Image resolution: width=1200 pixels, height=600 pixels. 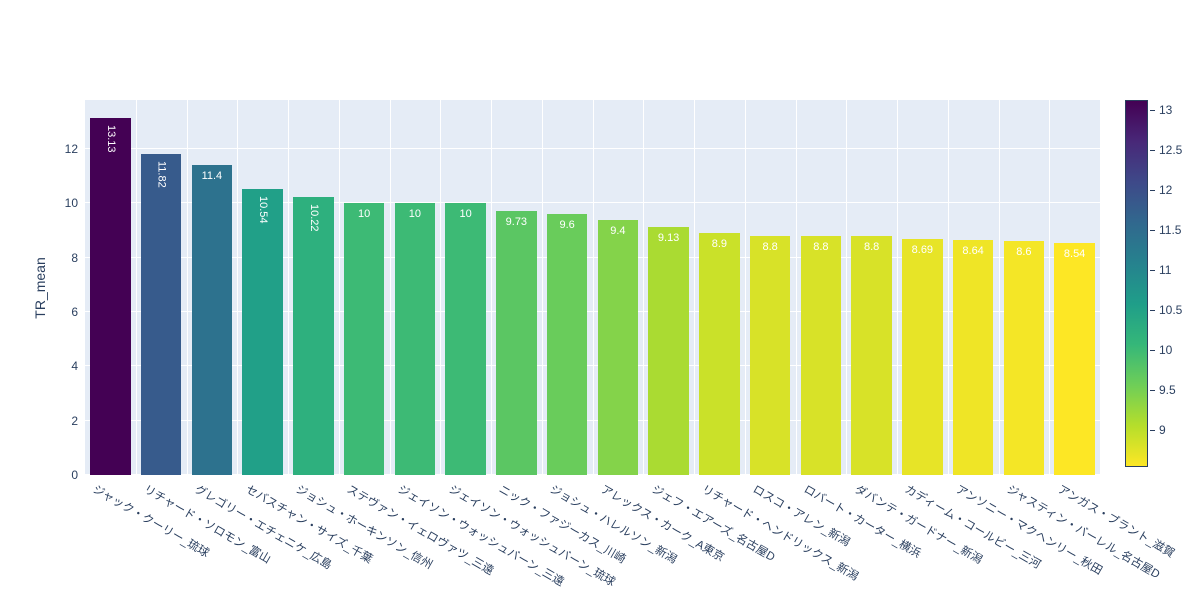 What do you see at coordinates (531, 536) in the screenshot?
I see `x-tick-label: ジェイソン・ウォッシュバーン_琉球` at bounding box center [531, 536].